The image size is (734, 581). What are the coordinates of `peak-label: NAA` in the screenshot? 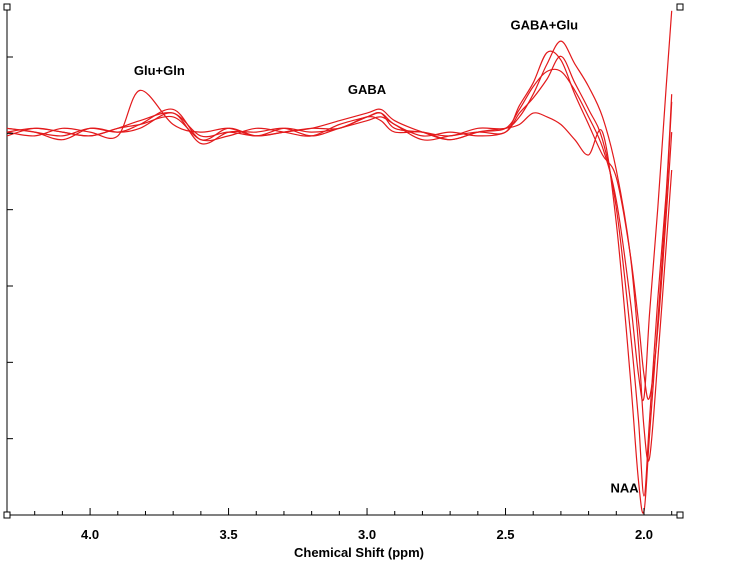 It's located at (625, 487).